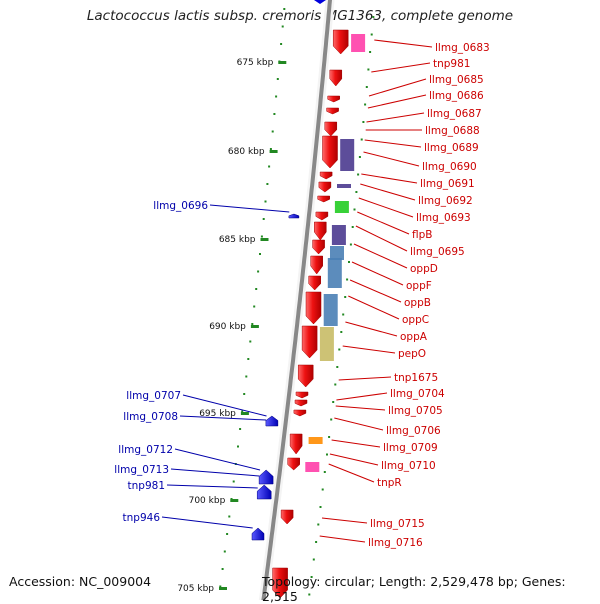 This screenshot has height=604, width=600. I want to click on scale-tick-label: 685 kbp, so click(237, 240).